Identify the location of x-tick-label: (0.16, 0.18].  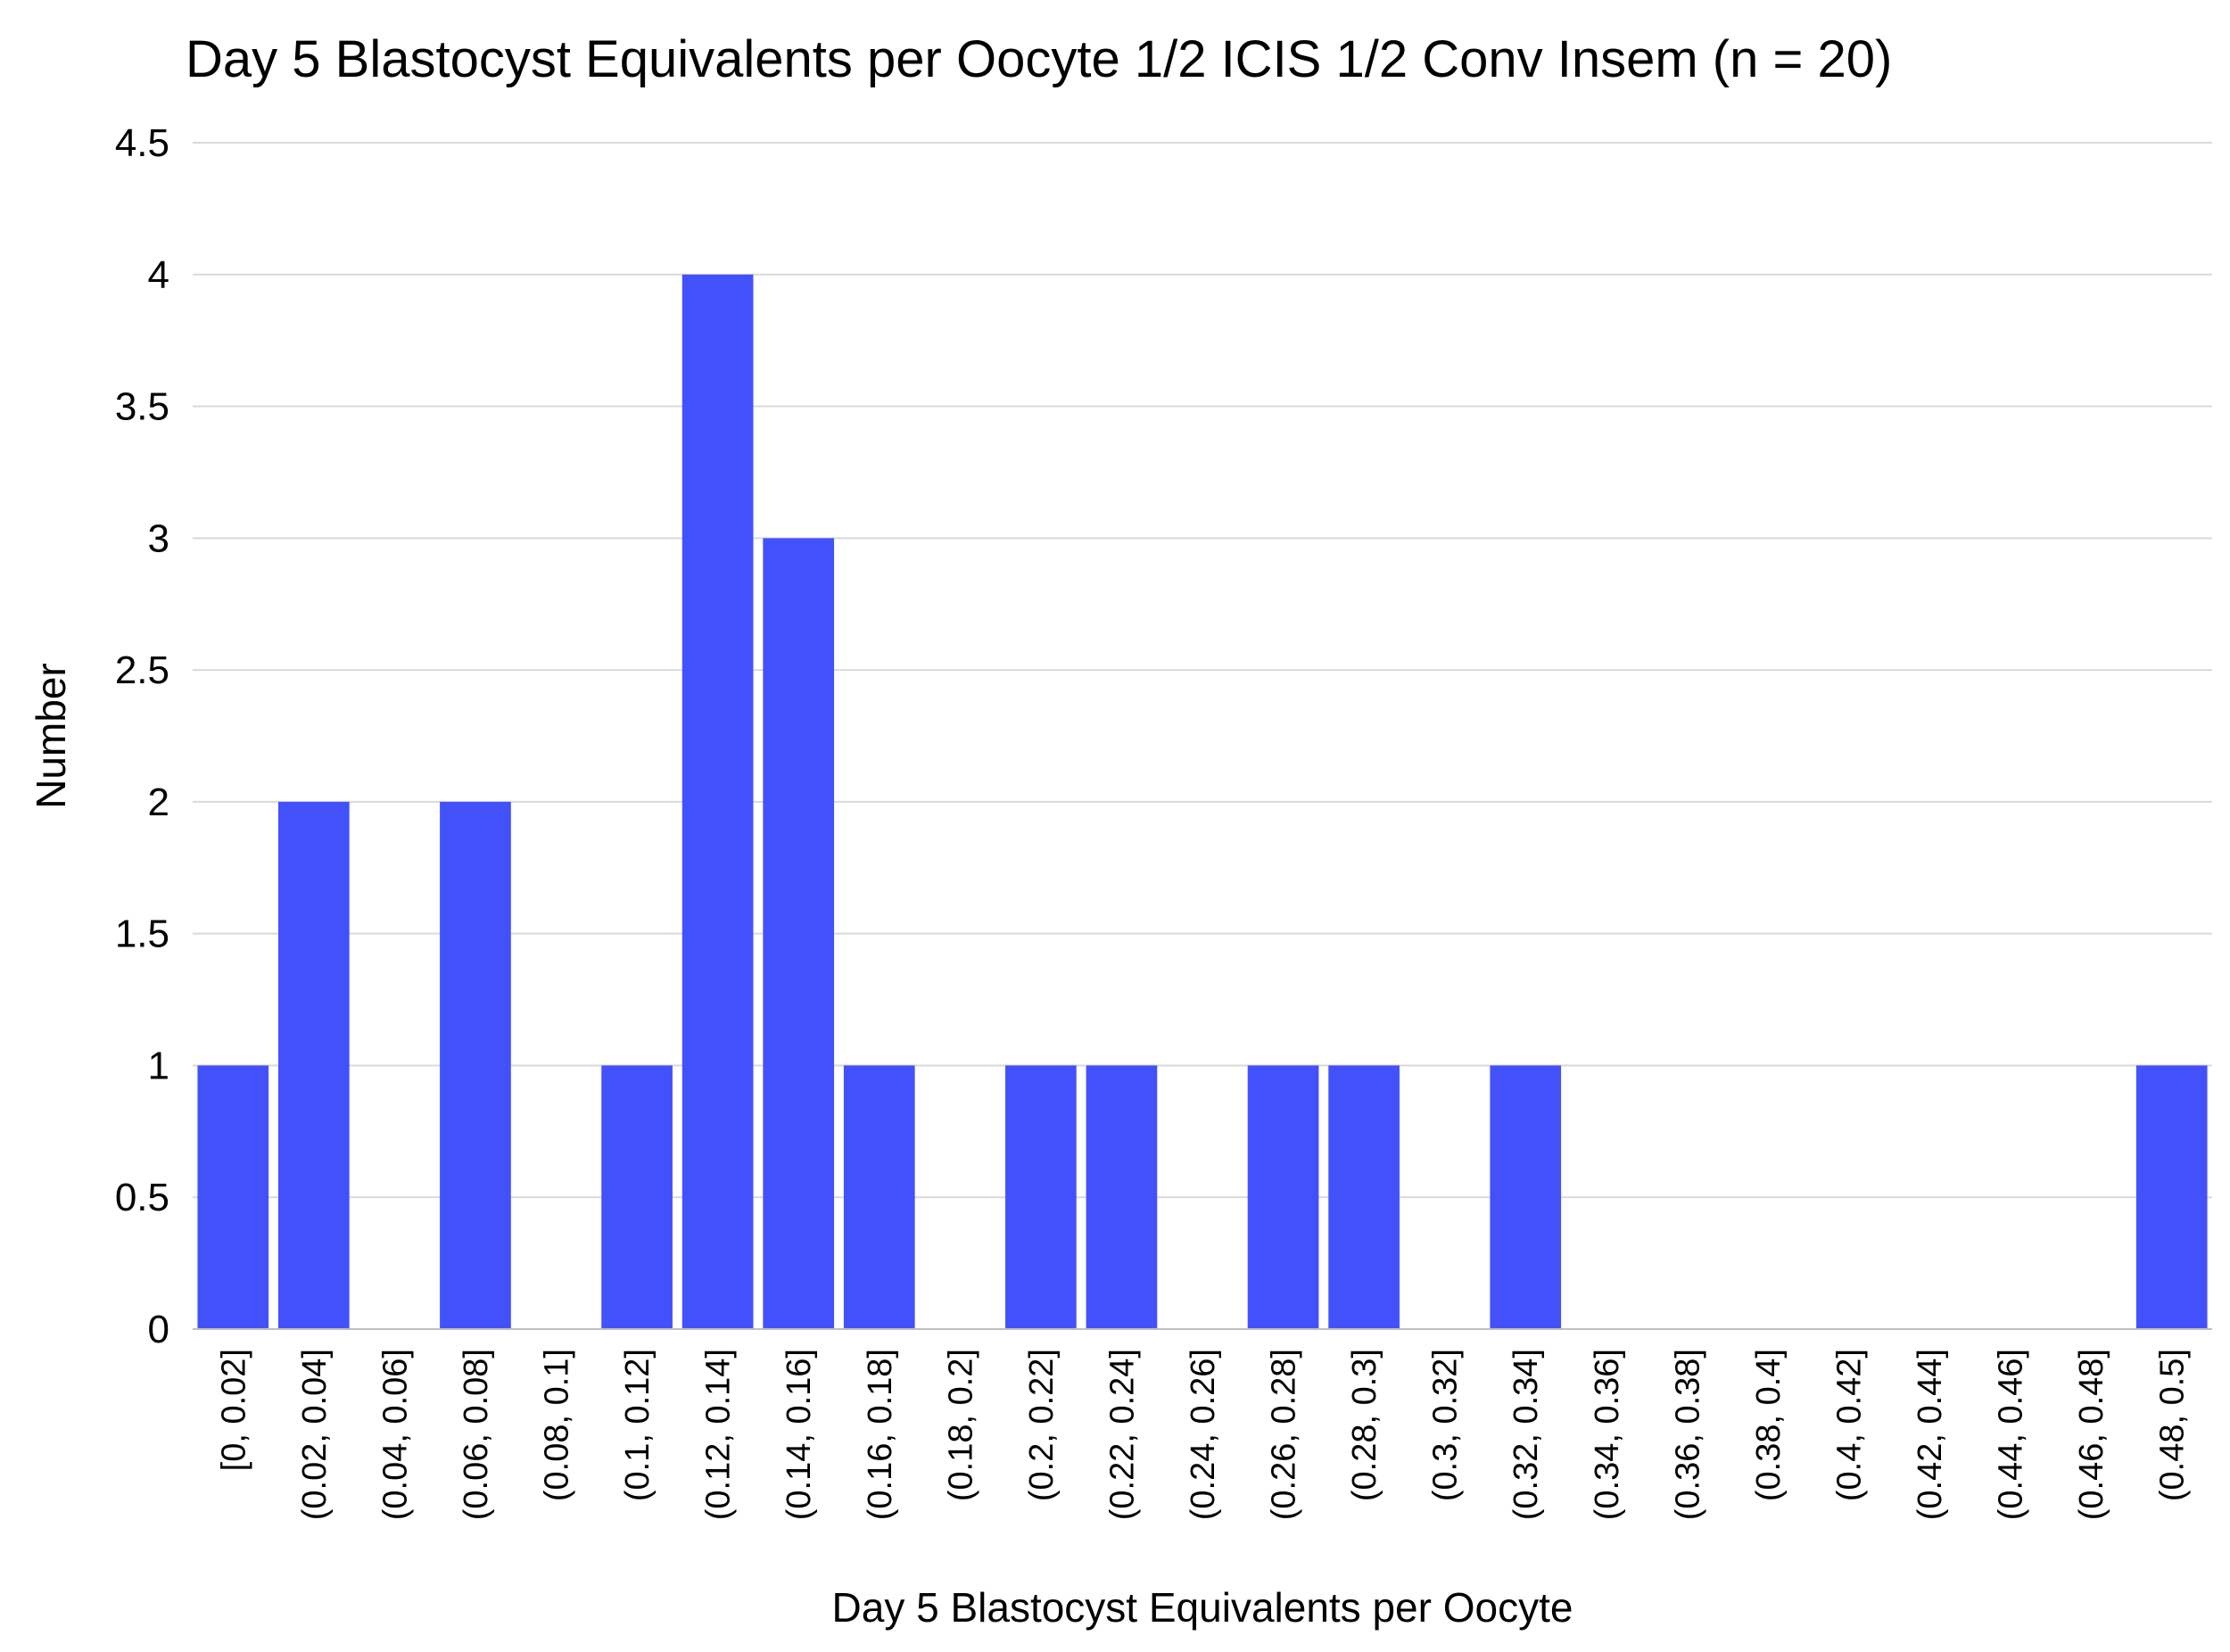
(880, 1434).